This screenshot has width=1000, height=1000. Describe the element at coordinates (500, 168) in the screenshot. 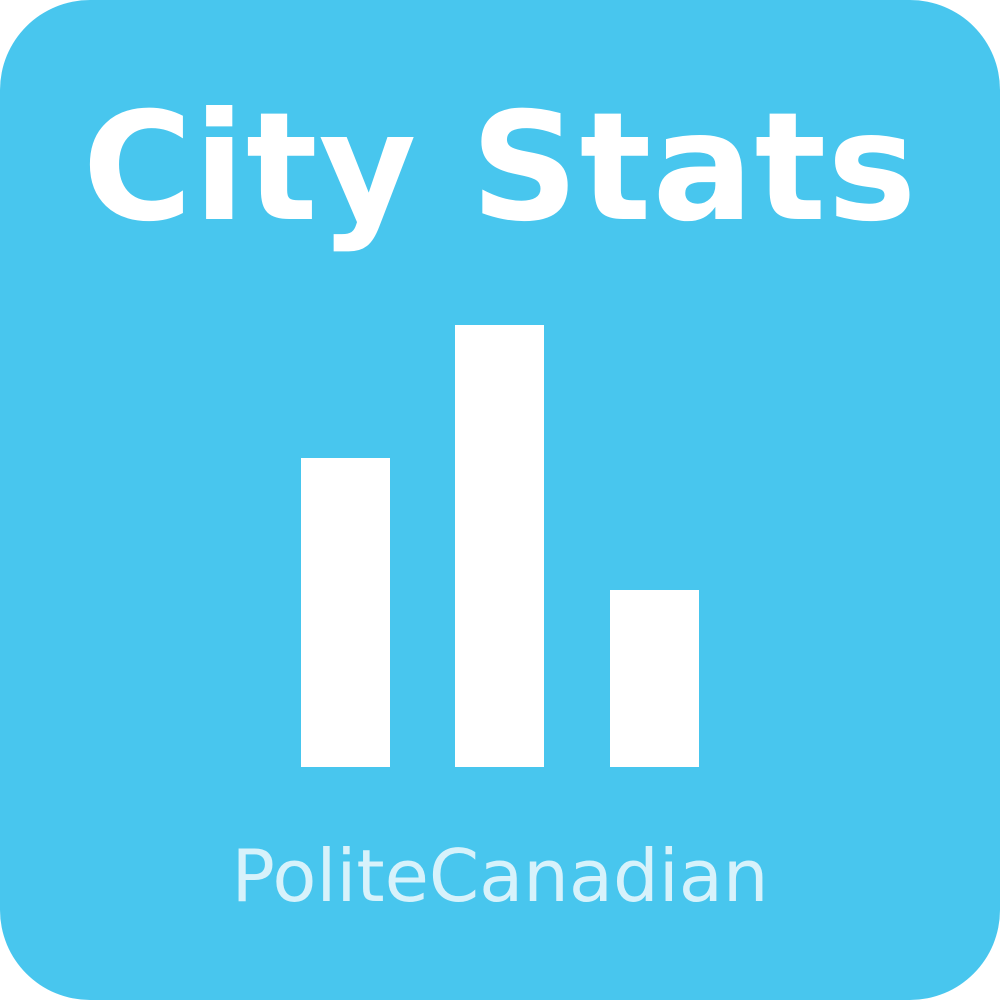

I see `app-title: City Stats` at that location.